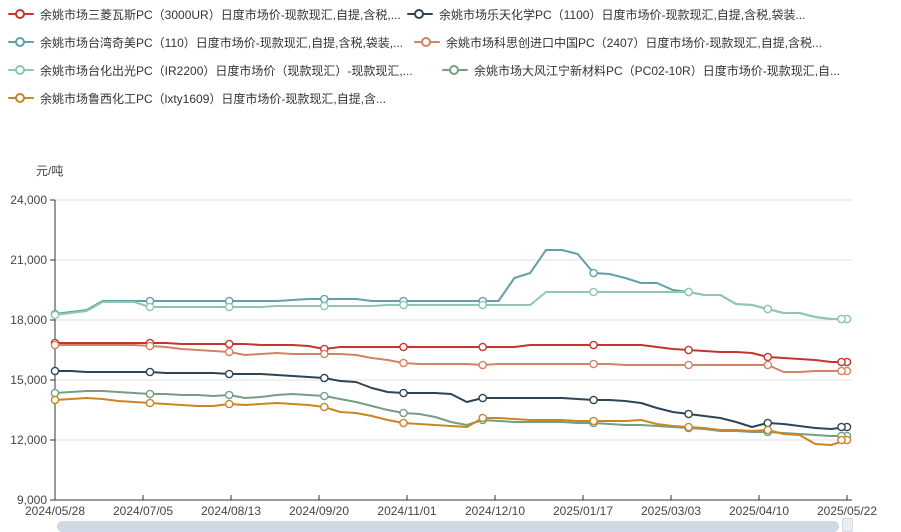 This screenshot has width=901, height=532. Describe the element at coordinates (448, 526) in the screenshot. I see `horizontal-scrollbar` at that location.